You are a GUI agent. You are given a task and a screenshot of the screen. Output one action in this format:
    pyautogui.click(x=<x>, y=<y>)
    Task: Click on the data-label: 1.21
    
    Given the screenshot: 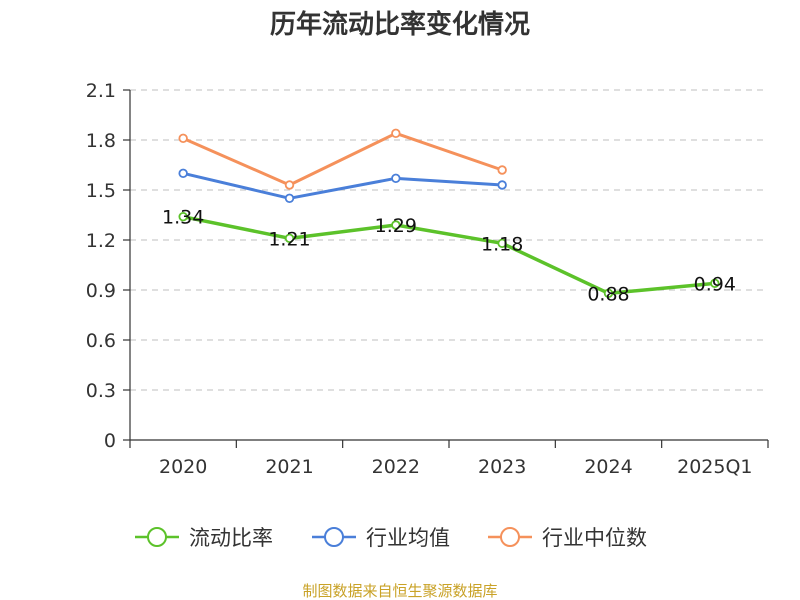 What is the action you would take?
    pyautogui.click(x=289, y=239)
    